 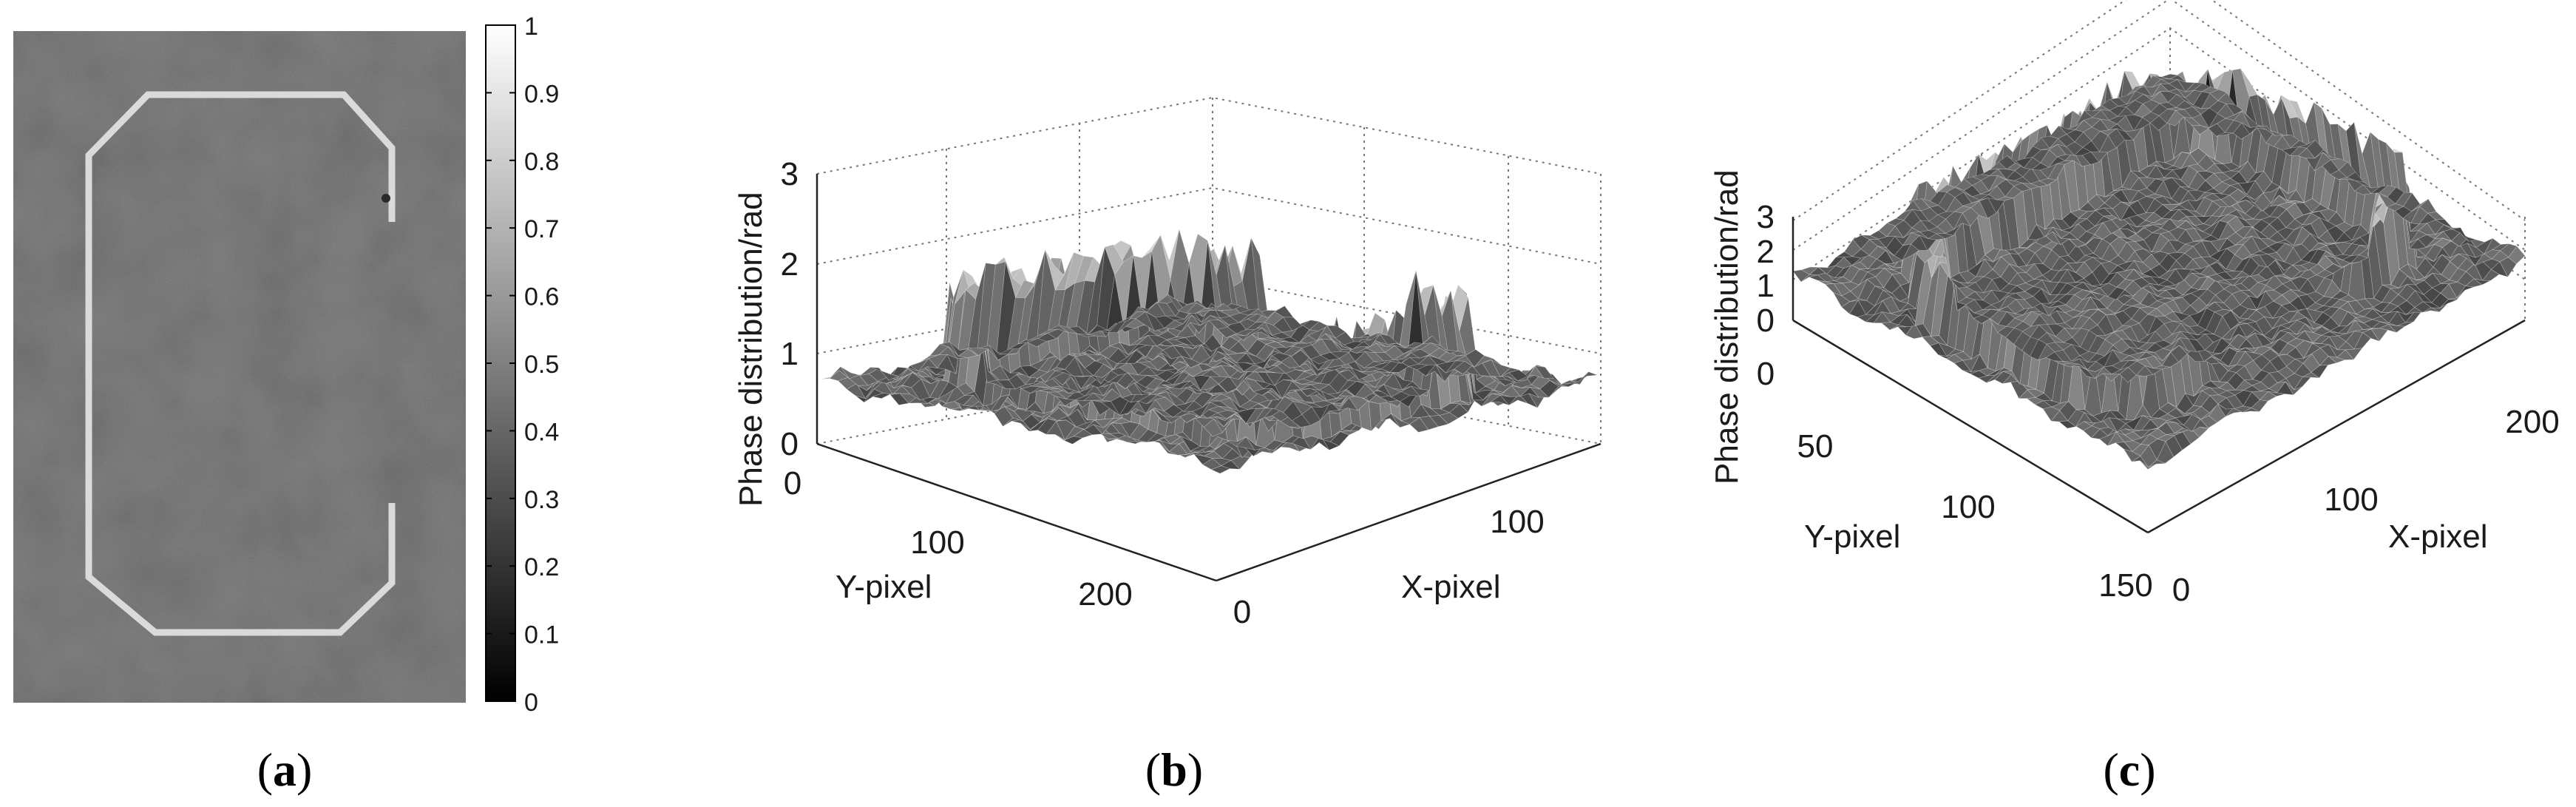 What do you see at coordinates (531, 27) in the screenshot?
I see `colorbar-tick-label: 1` at bounding box center [531, 27].